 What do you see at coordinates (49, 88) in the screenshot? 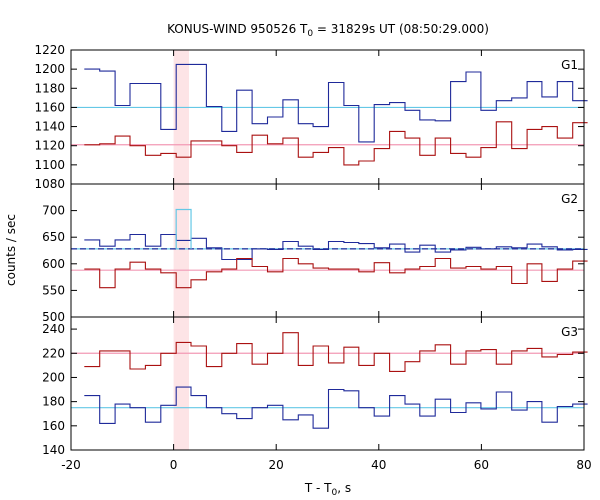
I see `y-tick-label: 1180` at bounding box center [49, 88].